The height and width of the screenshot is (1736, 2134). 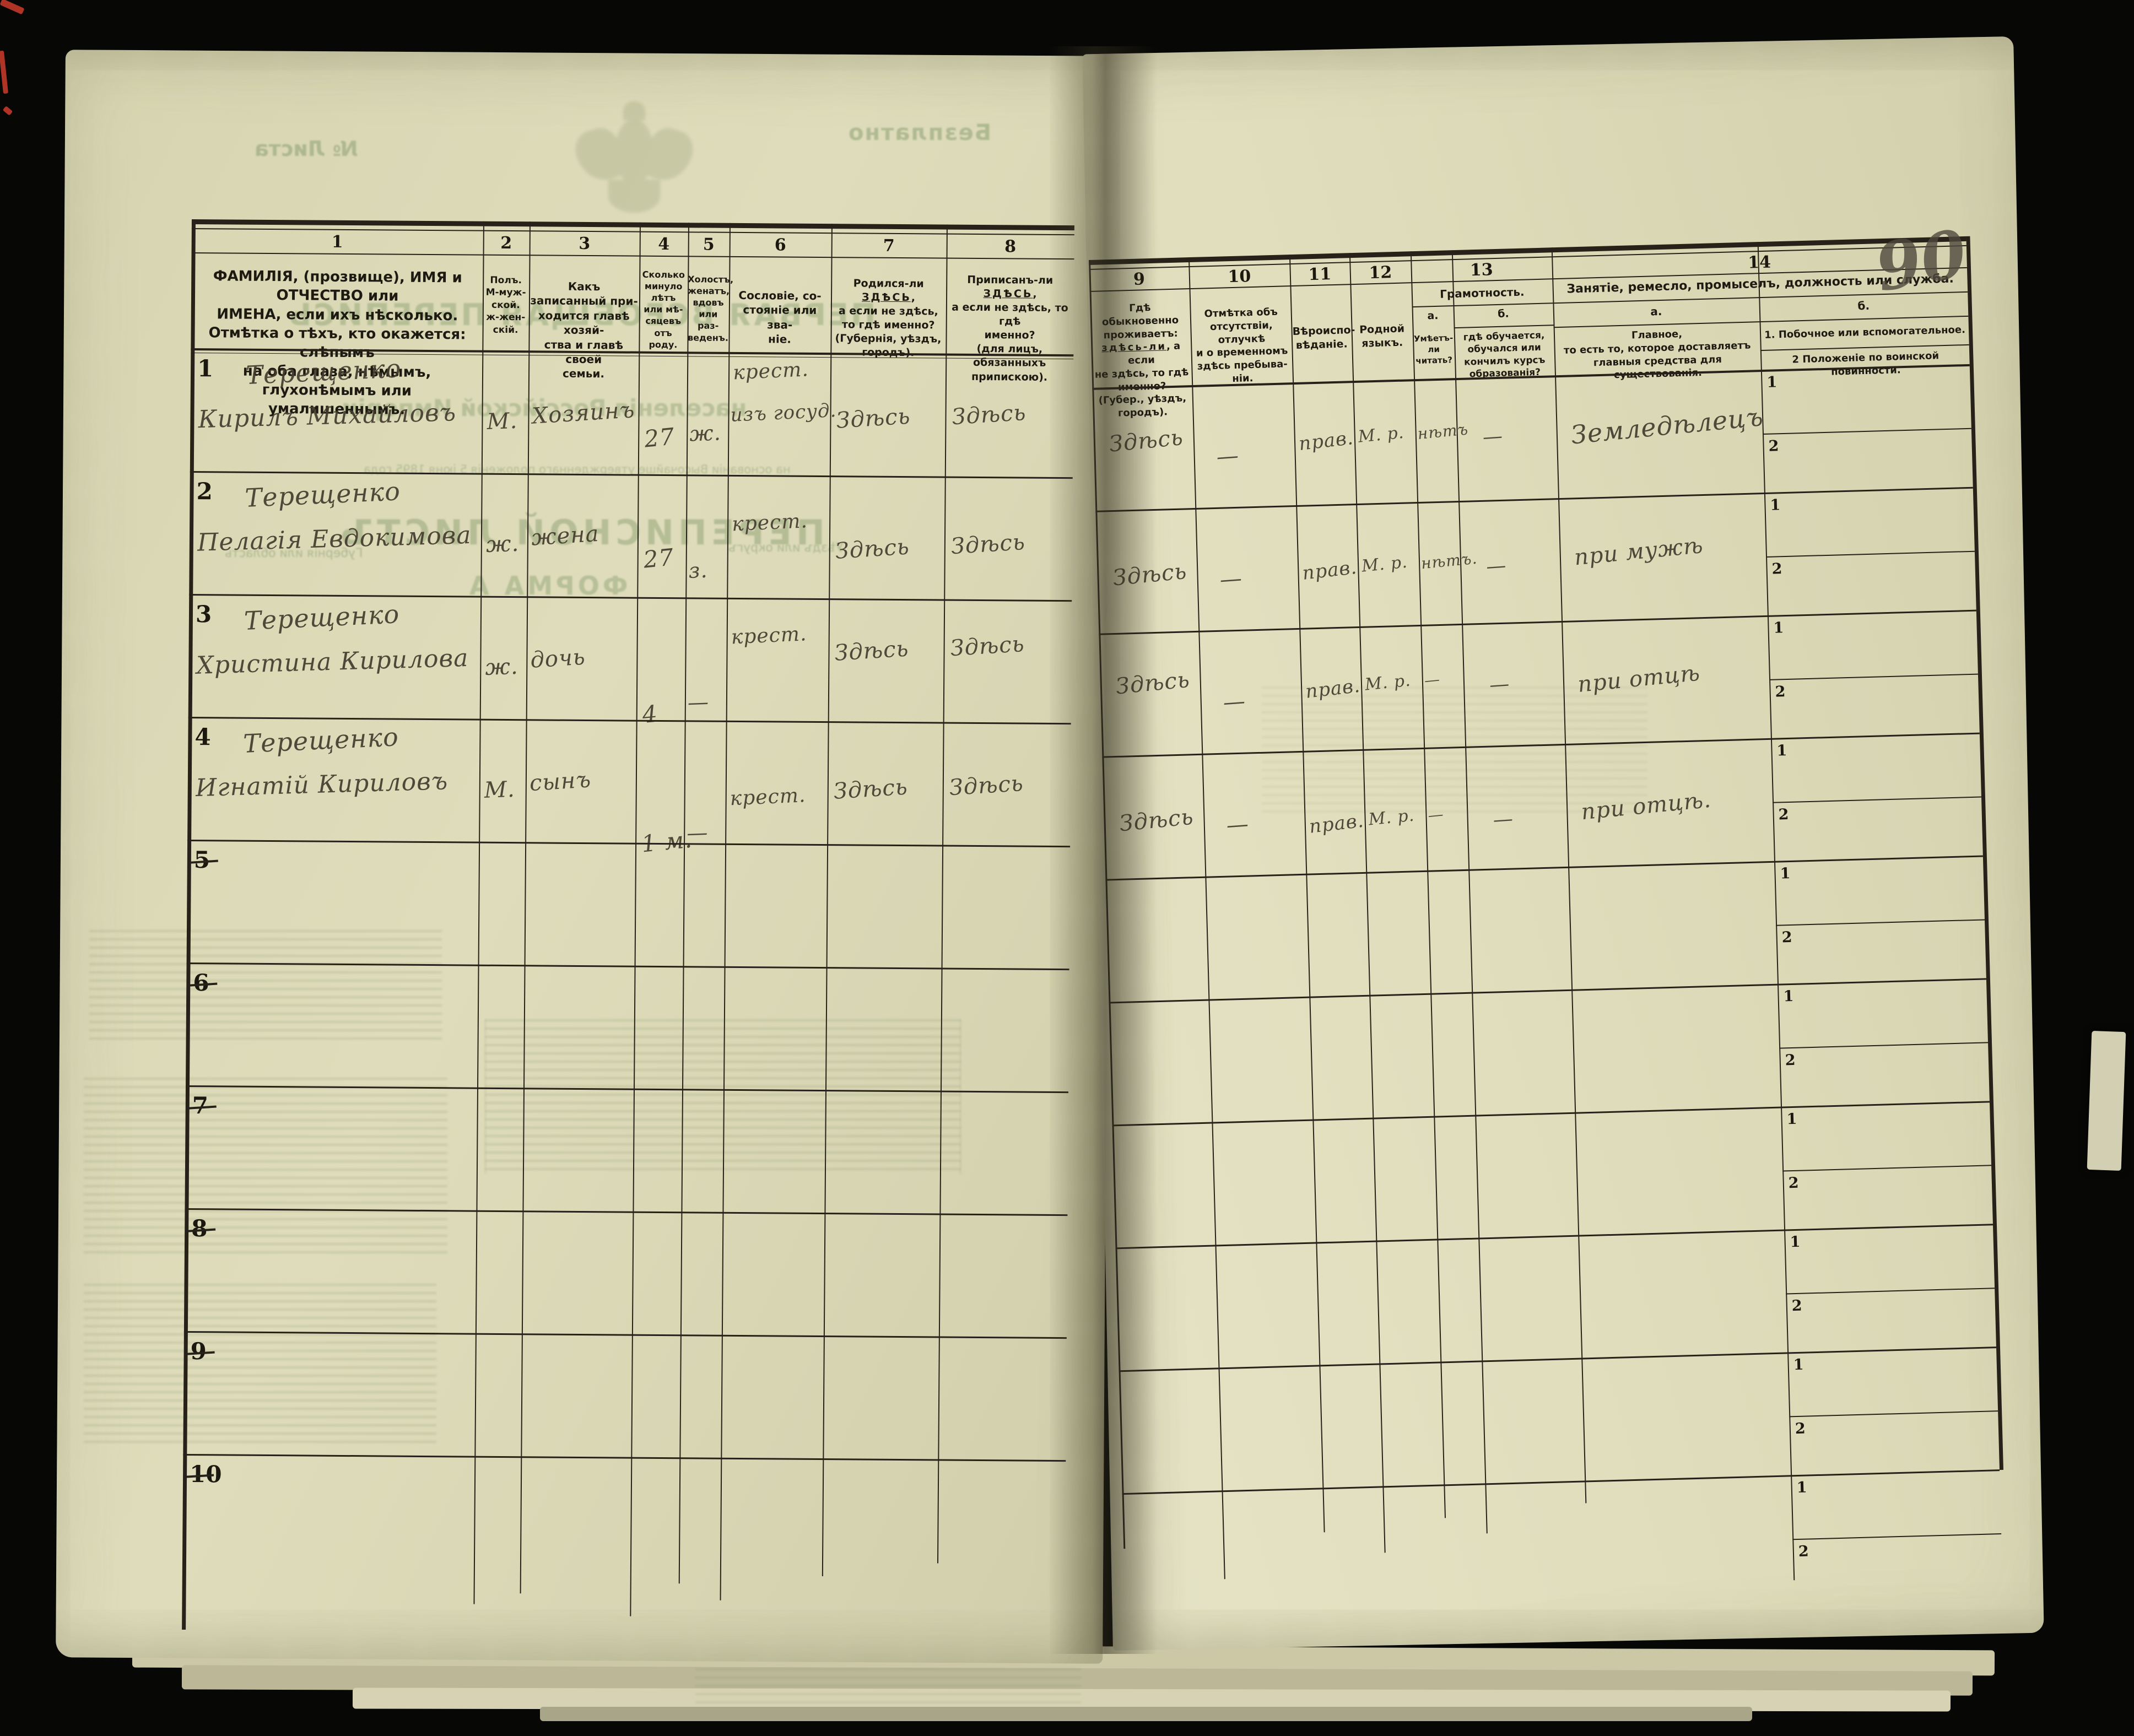 I want to click on column-header-c11: Вѣроиспо- вѣданіе., so click(x=1323, y=337).